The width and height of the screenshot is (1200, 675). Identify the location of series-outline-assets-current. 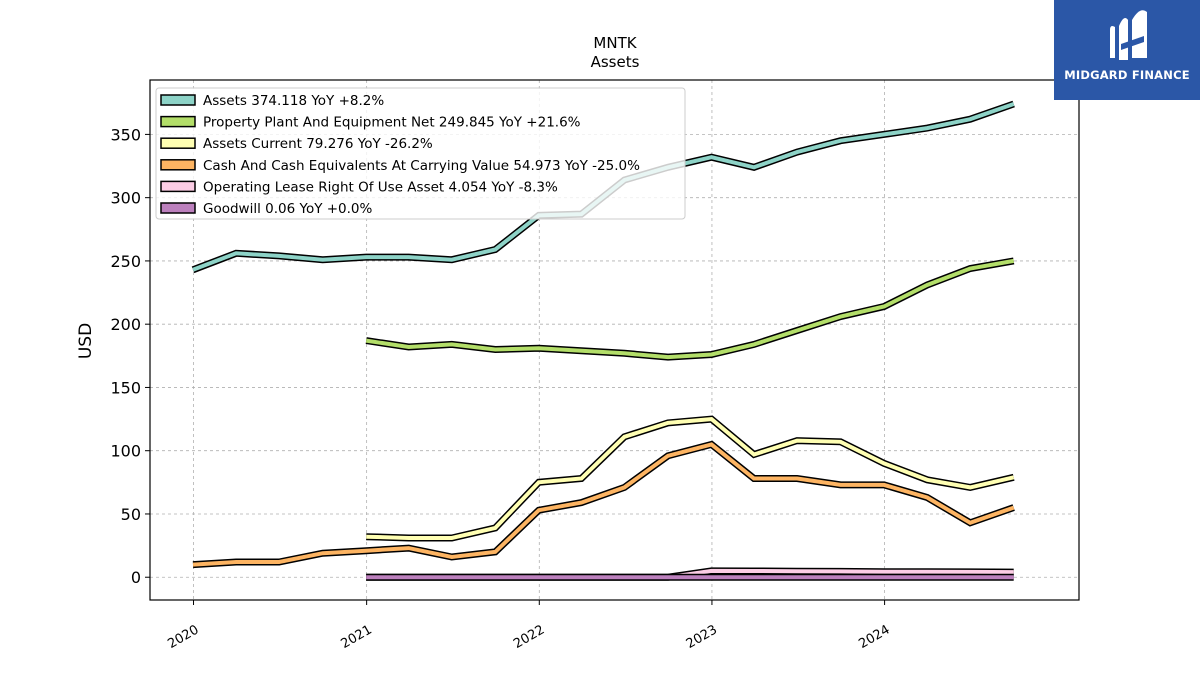
(690, 478).